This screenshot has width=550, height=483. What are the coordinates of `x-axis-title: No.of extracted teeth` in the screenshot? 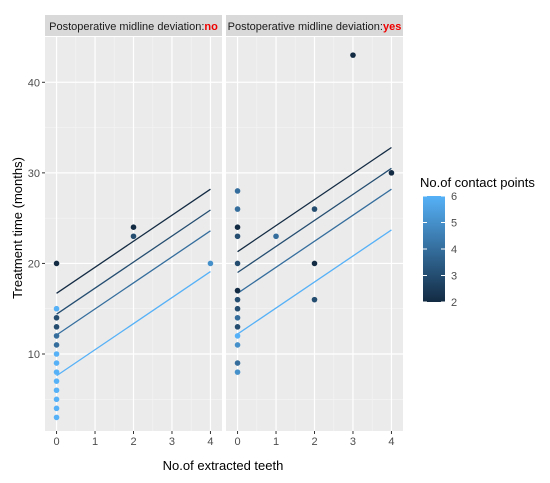 It's located at (223, 465).